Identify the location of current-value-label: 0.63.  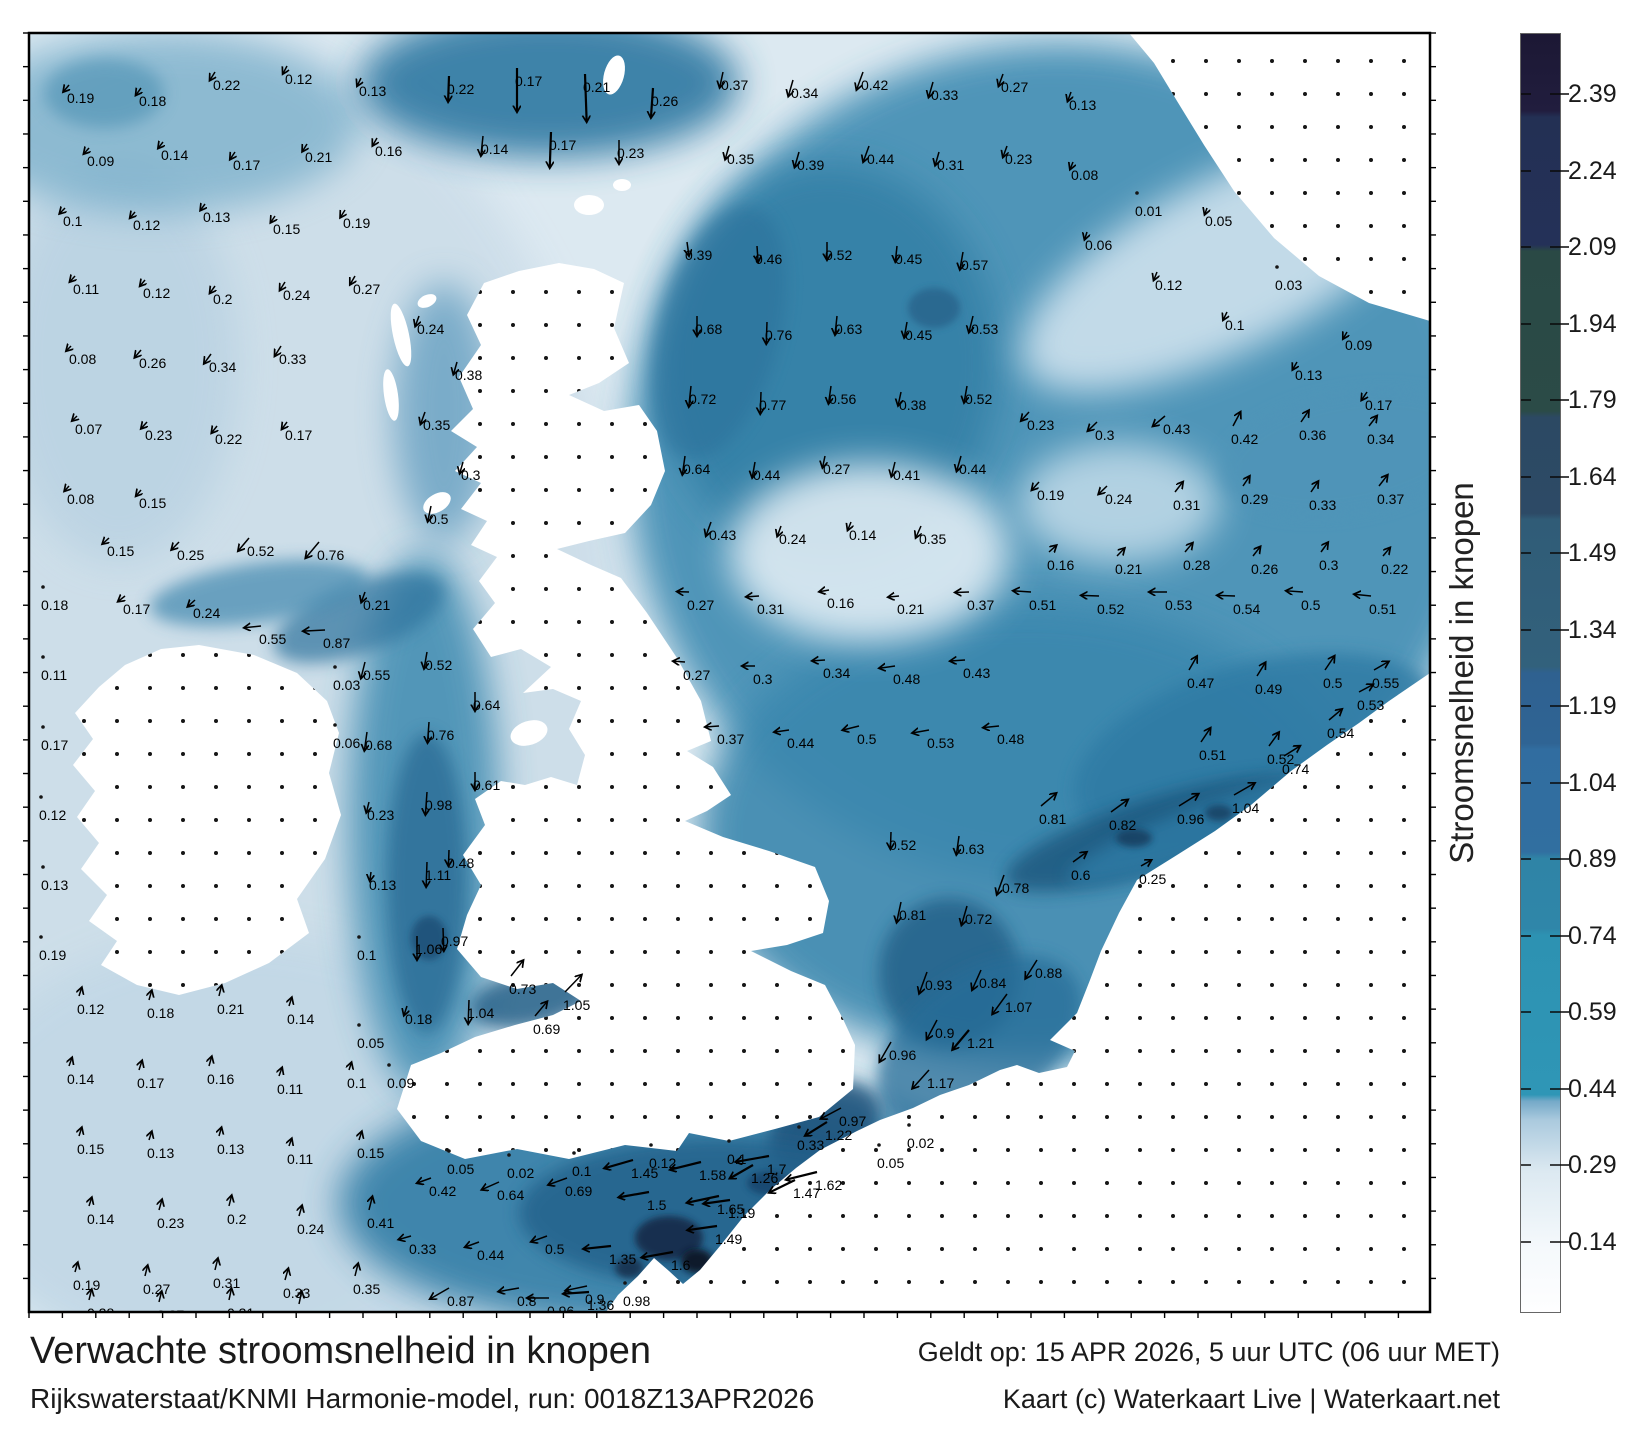
(970, 849).